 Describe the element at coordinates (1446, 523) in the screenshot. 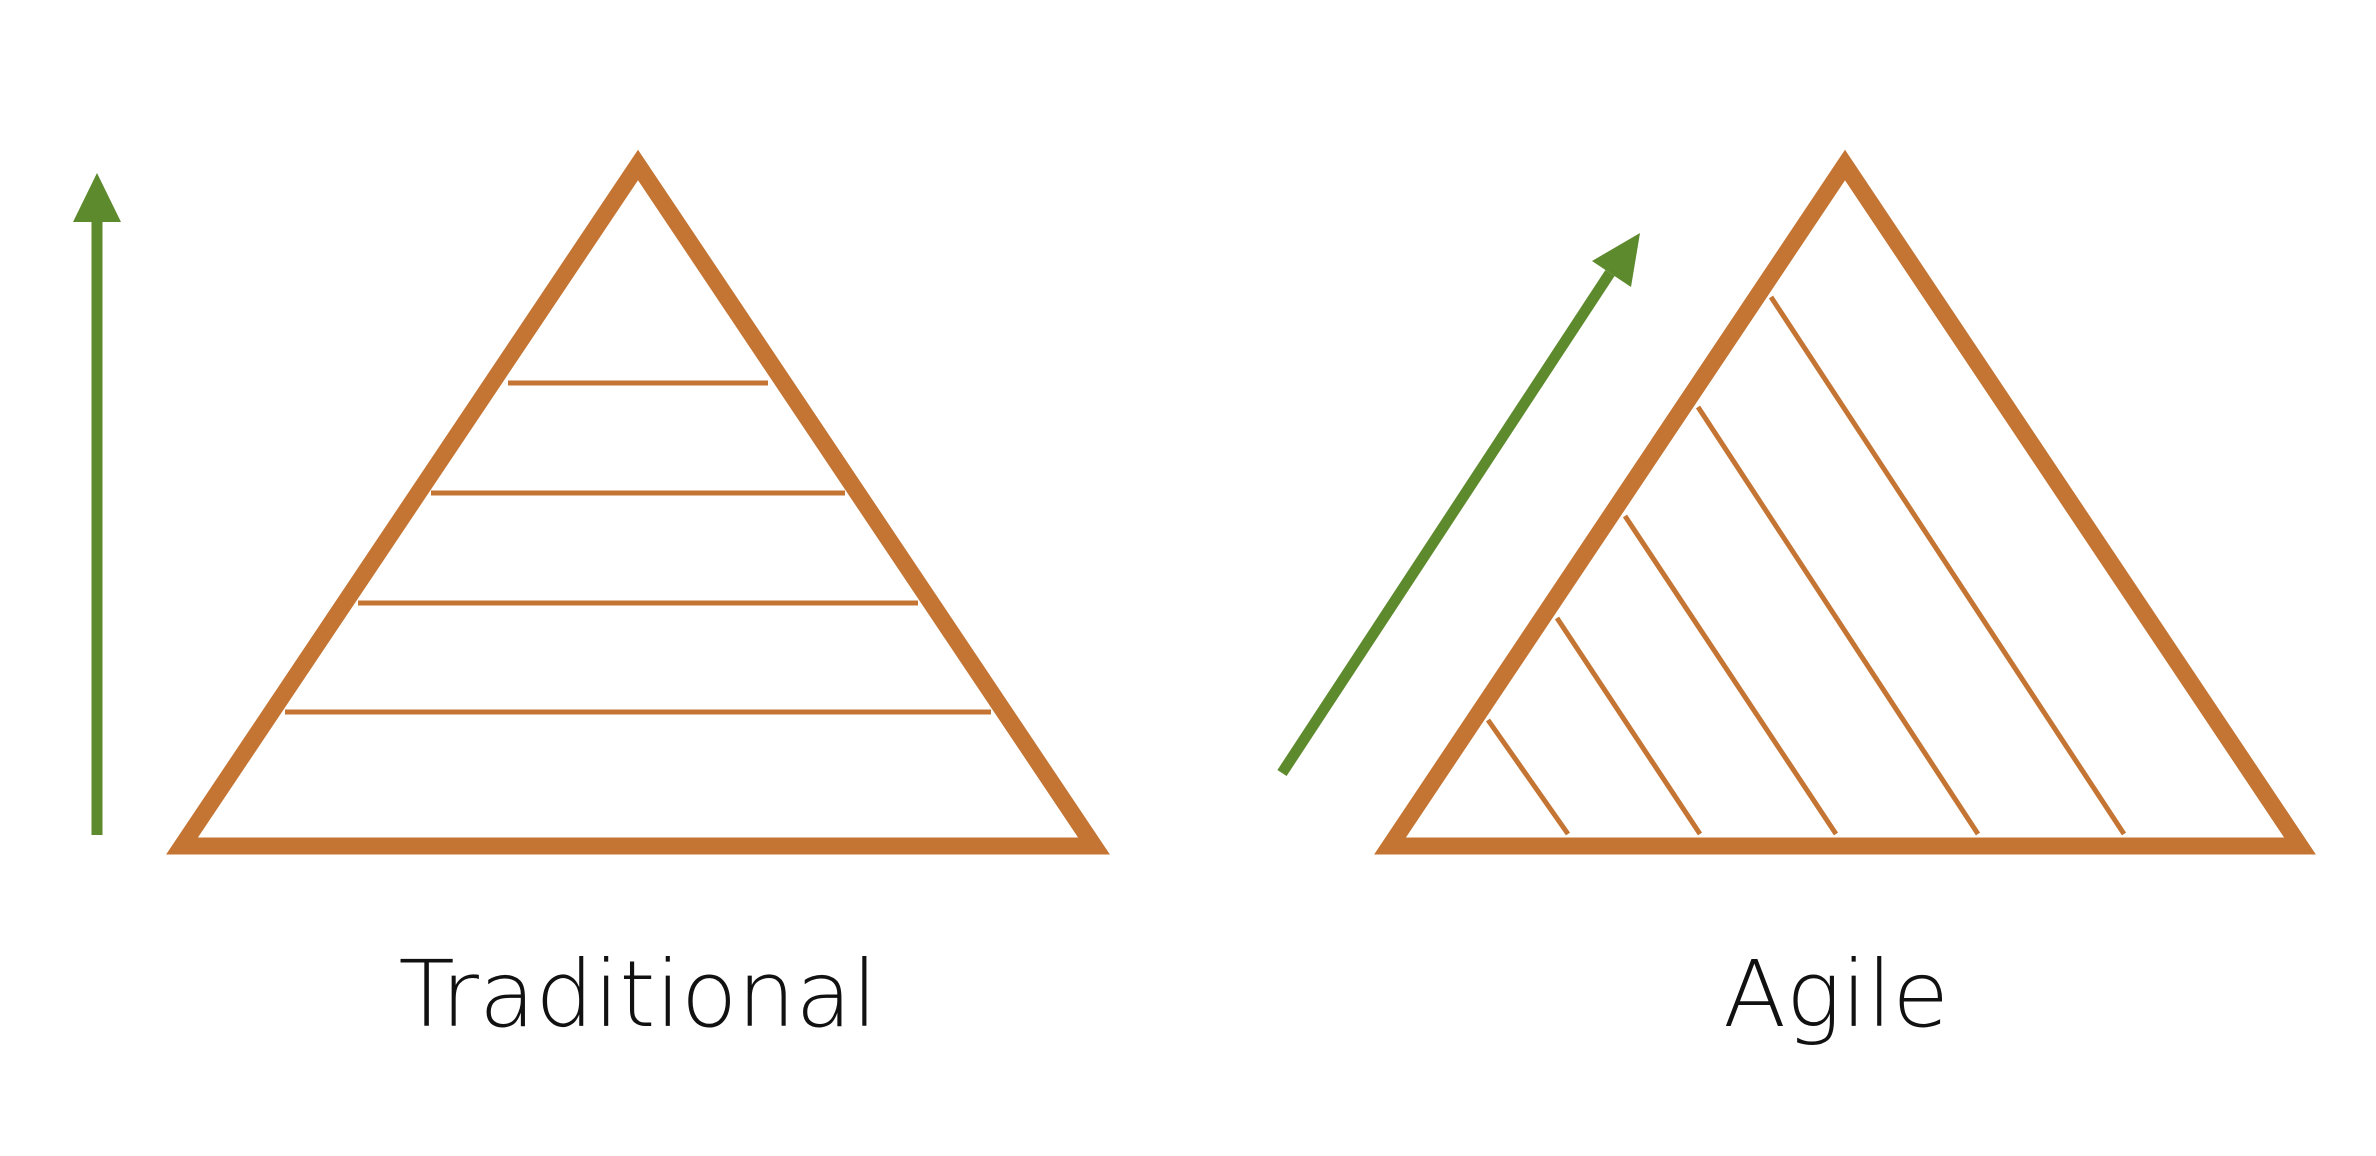

I see `agile-arrow-shaft` at that location.